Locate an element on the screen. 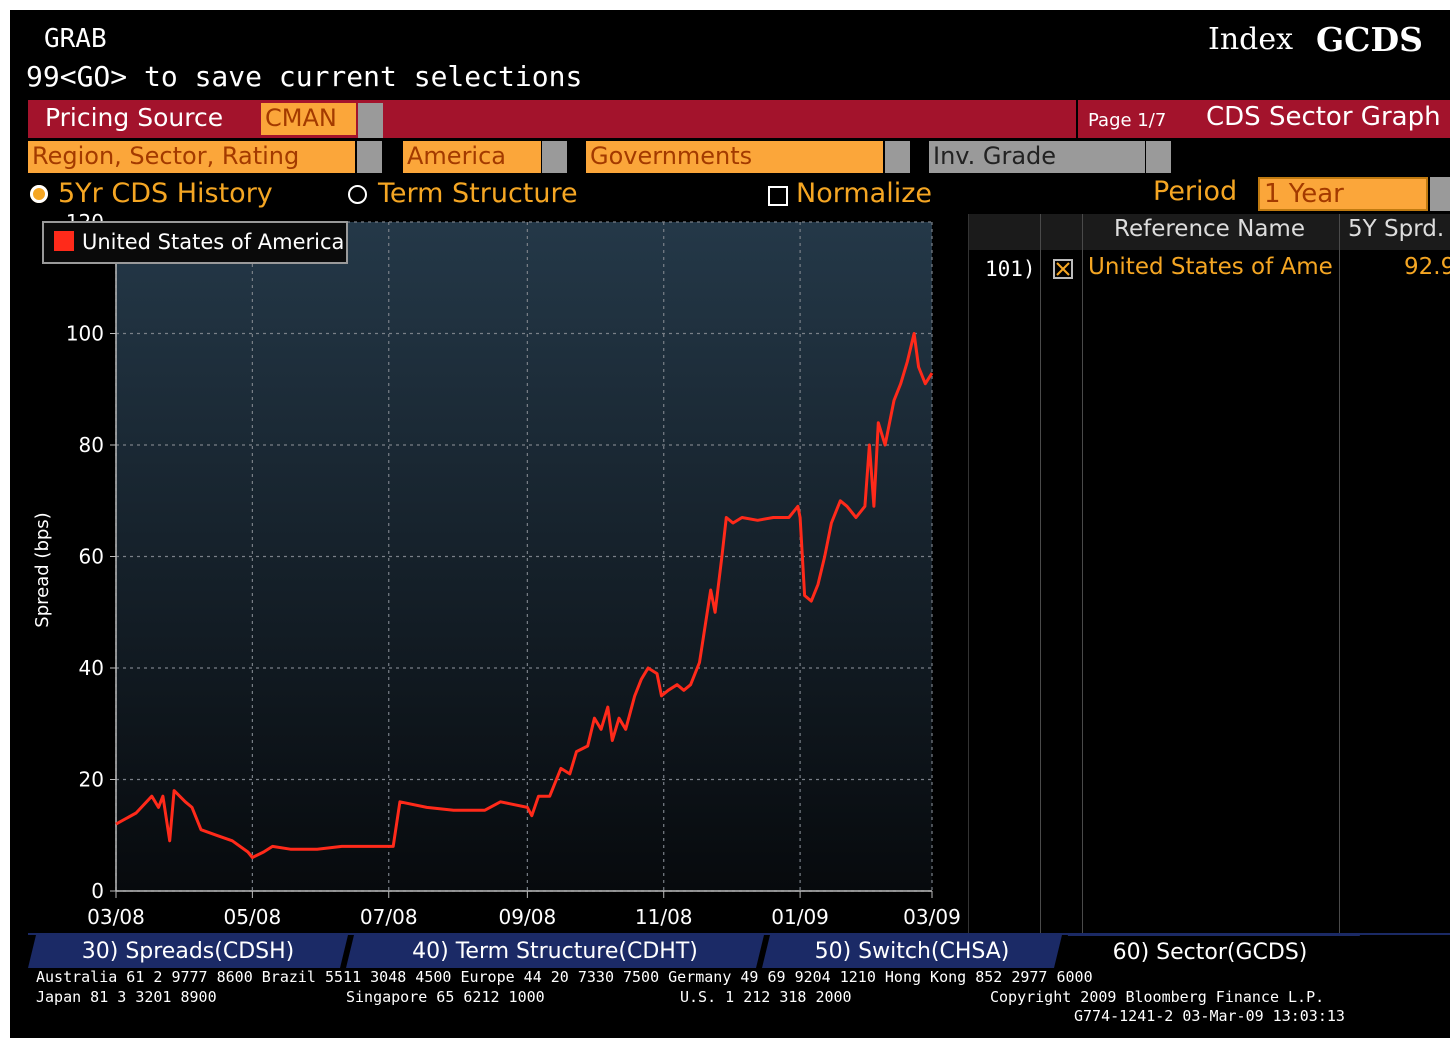 This screenshot has height=1050, width=1450. tab-spreads: 30) Spreads(CDSH) is located at coordinates (188, 951).